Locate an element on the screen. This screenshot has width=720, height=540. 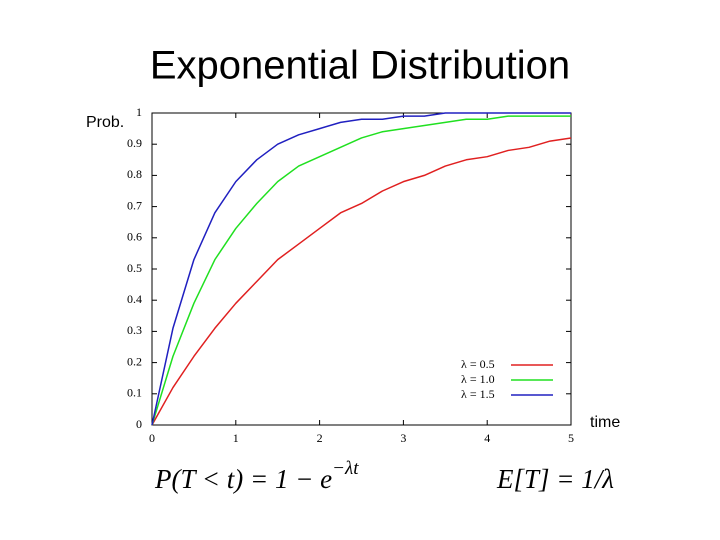
x-tick-label: 5 is located at coordinates (571, 438).